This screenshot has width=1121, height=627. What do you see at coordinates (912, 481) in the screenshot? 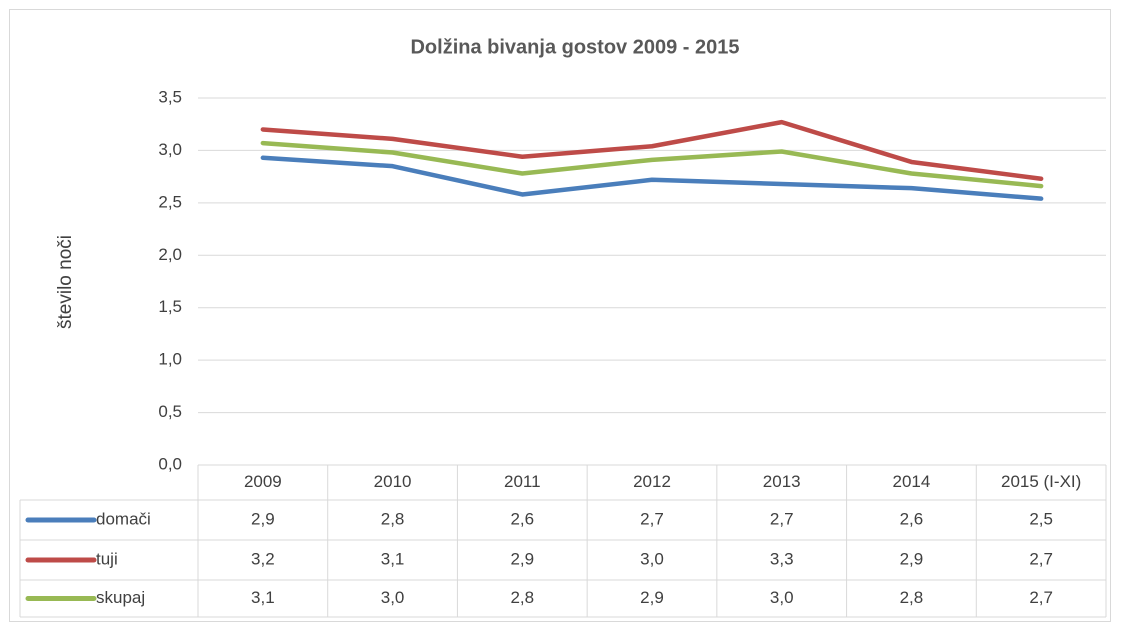
I see `x-tick-label: 2014` at bounding box center [912, 481].